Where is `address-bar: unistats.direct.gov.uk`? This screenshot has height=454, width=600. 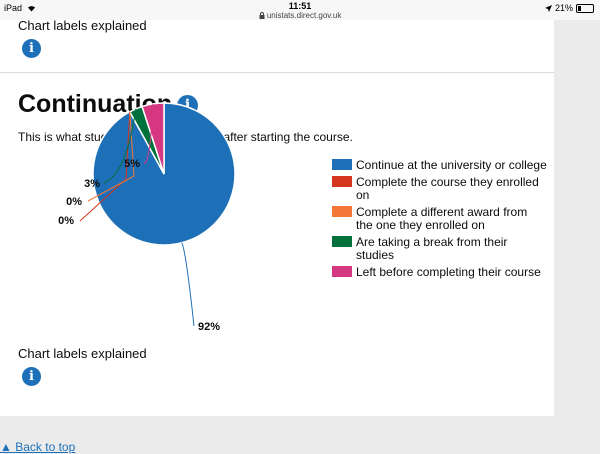 address-bar: unistats.direct.gov.uk is located at coordinates (300, 16).